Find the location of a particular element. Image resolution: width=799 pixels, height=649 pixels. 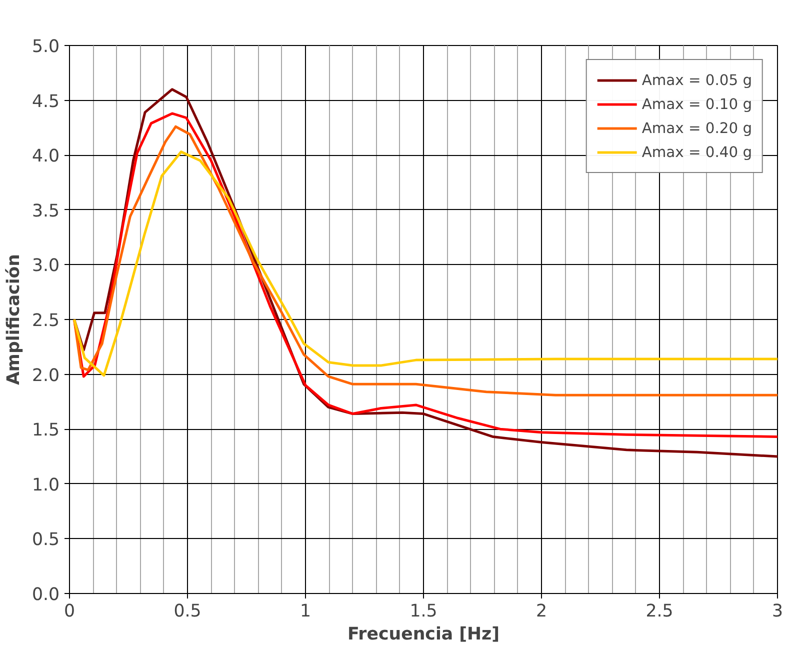

x-tick-label: 2 is located at coordinates (542, 612).